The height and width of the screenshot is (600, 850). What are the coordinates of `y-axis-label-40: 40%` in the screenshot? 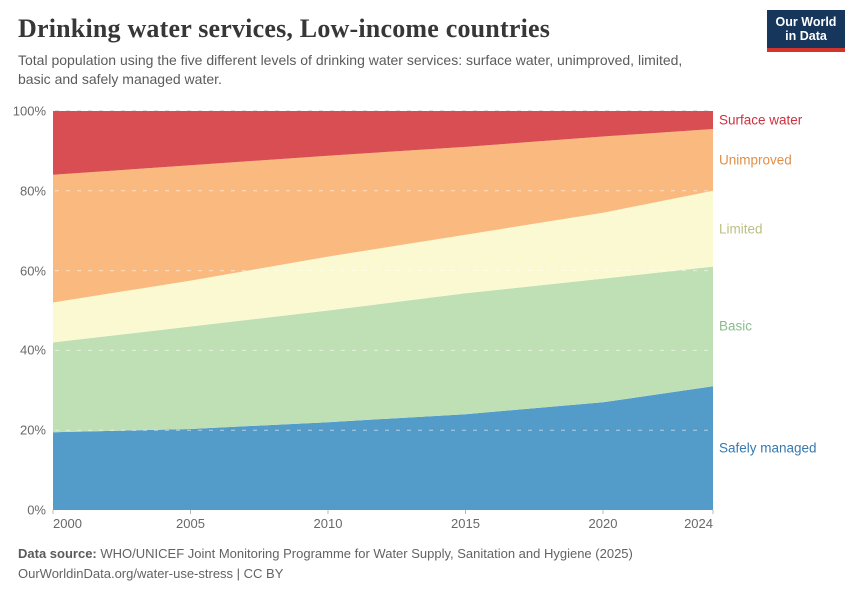 It's located at (32, 350).